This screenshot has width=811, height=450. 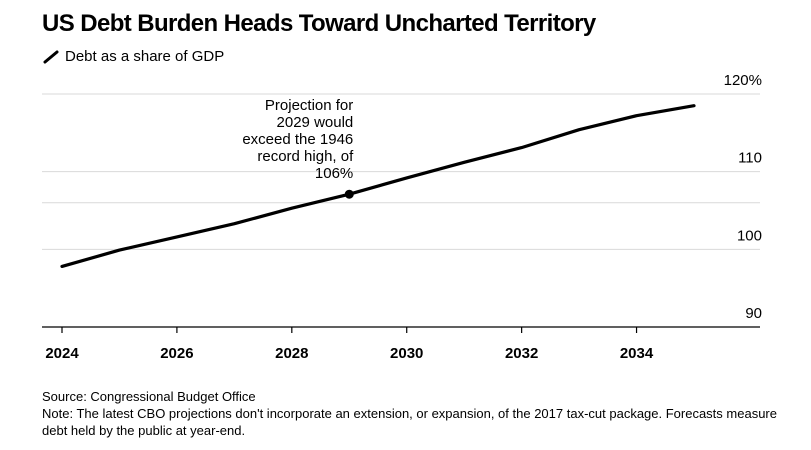 I want to click on highlight-marker-layer, so click(x=349, y=194).